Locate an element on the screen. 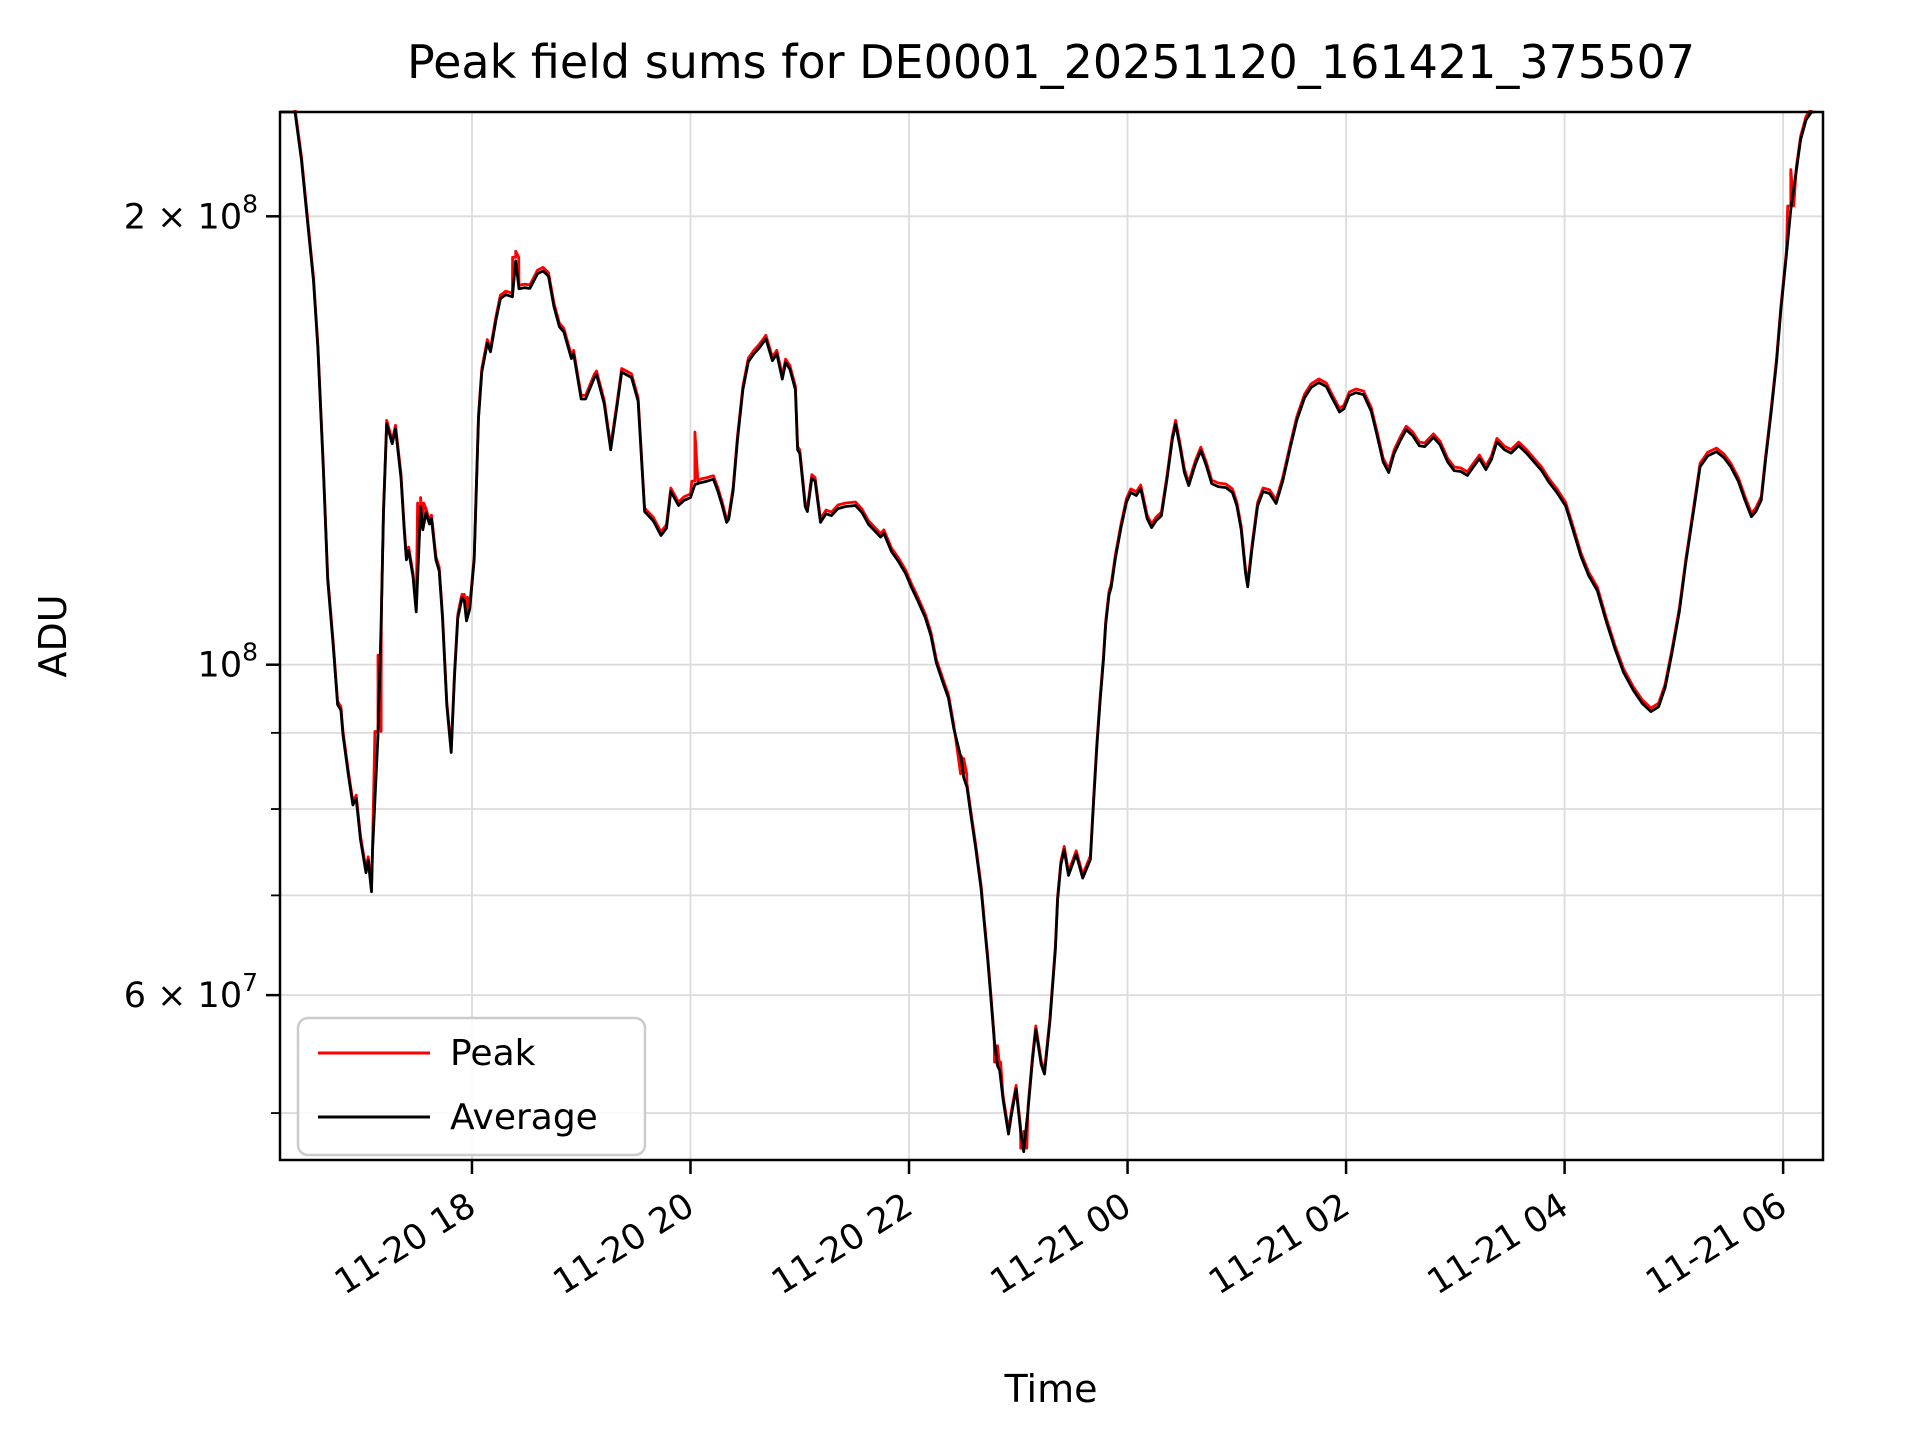 The width and height of the screenshot is (1920, 1440). x-tick-label: 11-20 22 is located at coordinates (842, 1244).